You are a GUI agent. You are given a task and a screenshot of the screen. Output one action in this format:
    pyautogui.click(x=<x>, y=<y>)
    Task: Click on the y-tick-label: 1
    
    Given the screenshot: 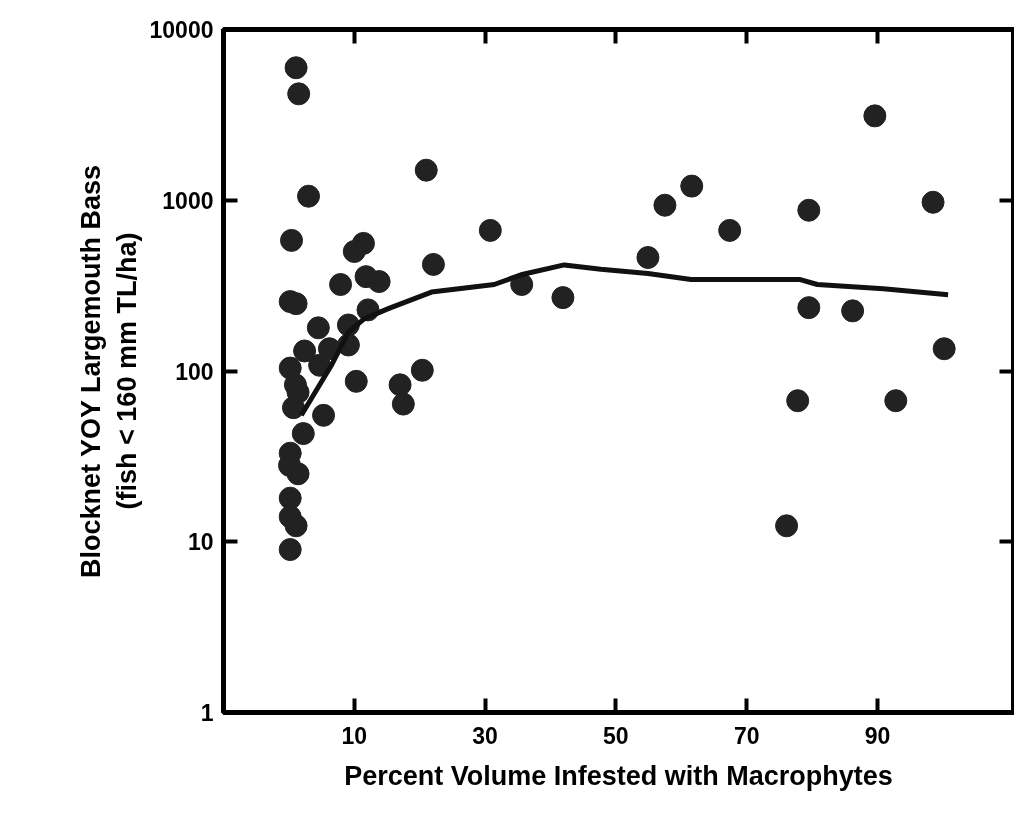 What is the action you would take?
    pyautogui.click(x=207, y=713)
    